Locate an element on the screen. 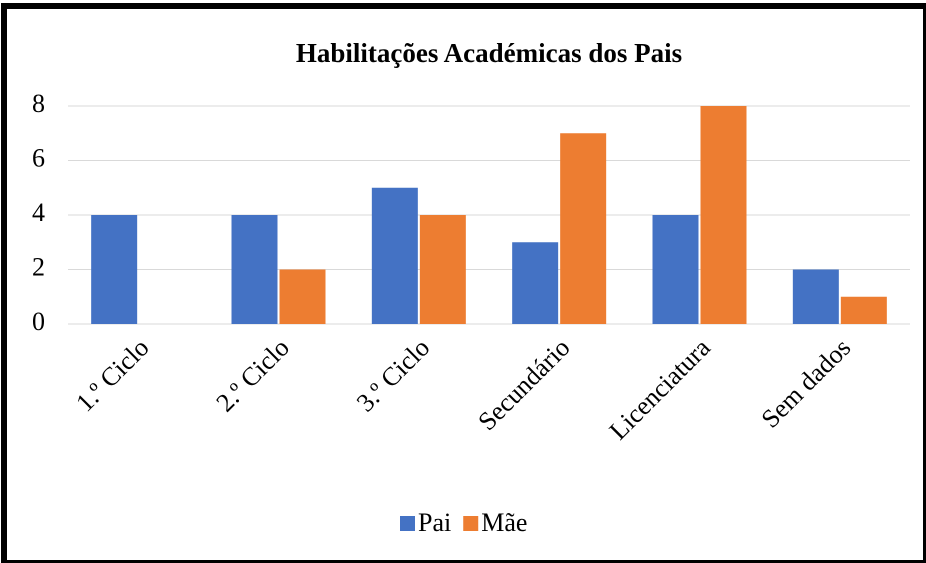 The image size is (926, 563). chart-title: Habilitações Académicas dos Pais is located at coordinates (489, 53).